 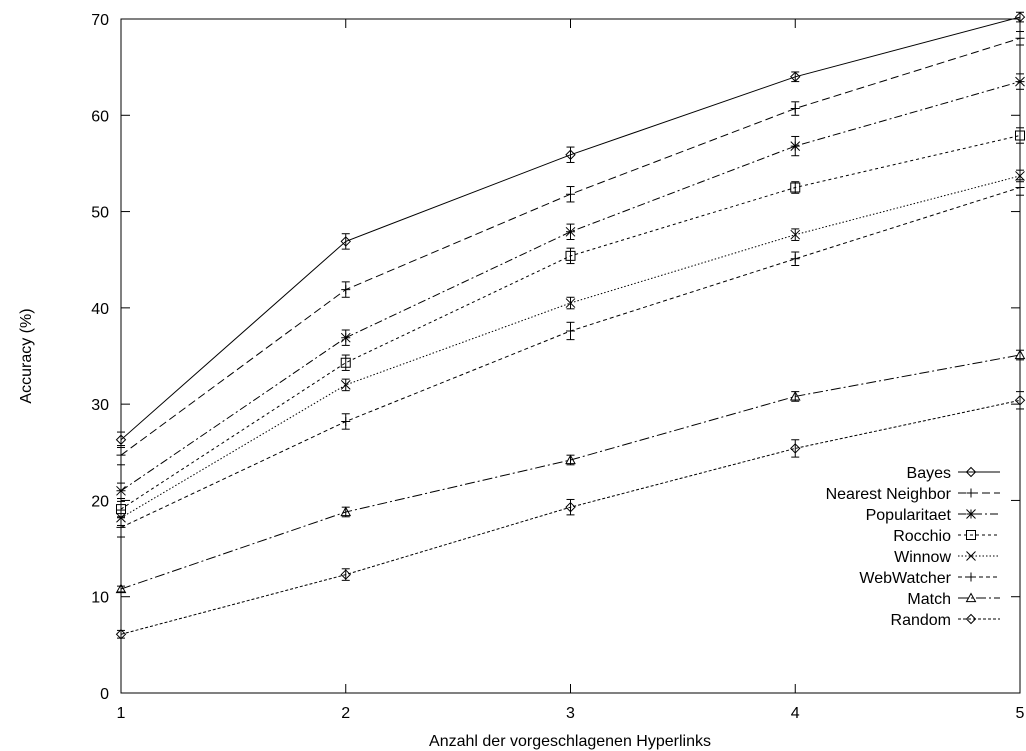 I want to click on y-tick-label: 30, so click(x=100, y=405).